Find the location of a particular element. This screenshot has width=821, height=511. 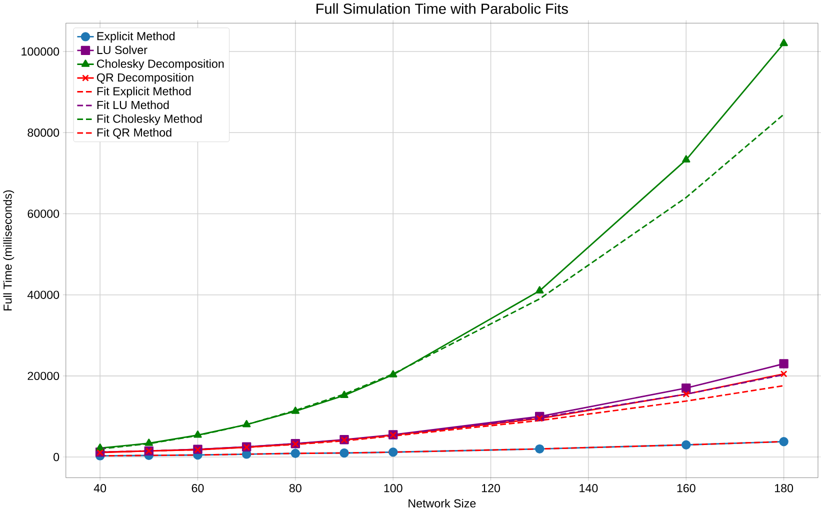

legend-label: Fit QR Method is located at coordinates (134, 133).